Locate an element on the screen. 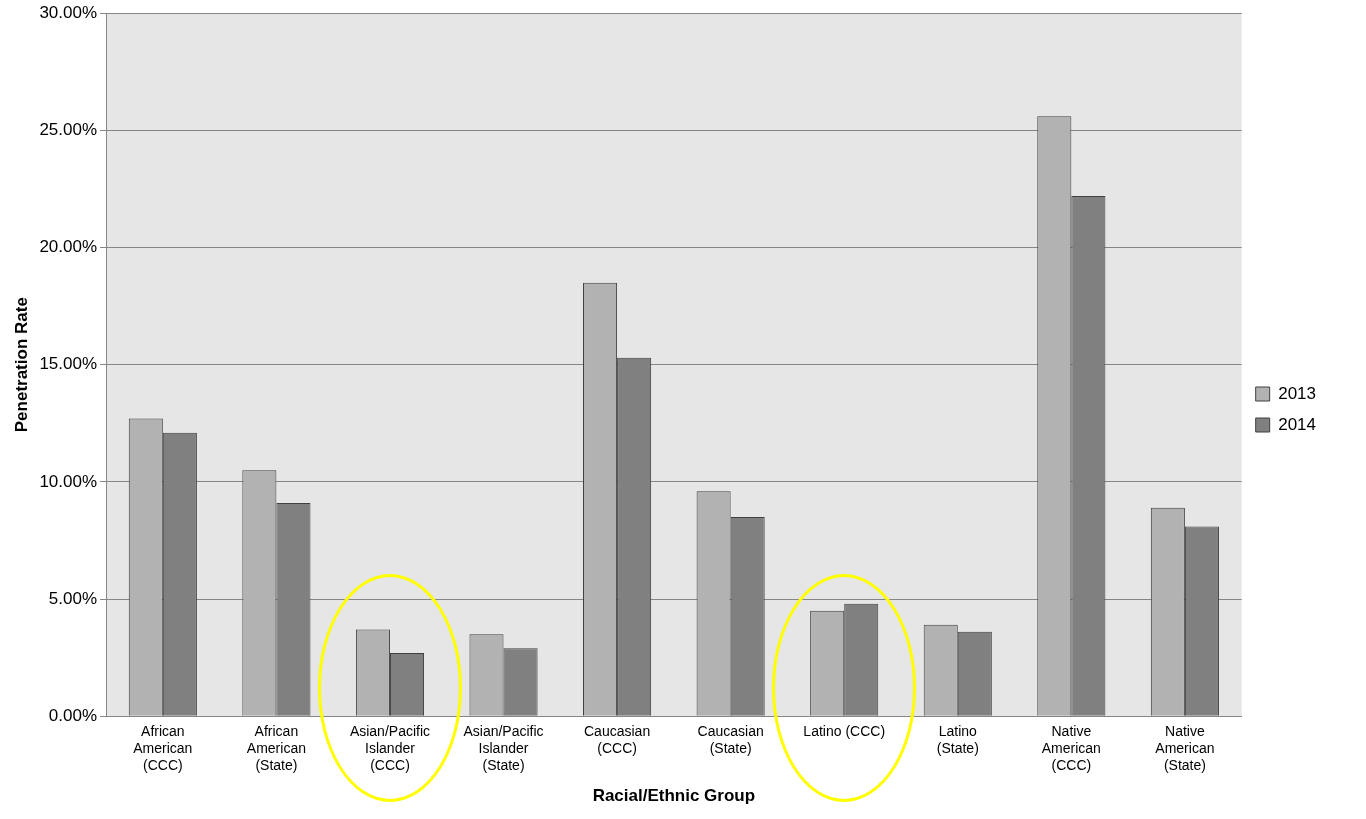  legend-label: 2014 is located at coordinates (1297, 424).